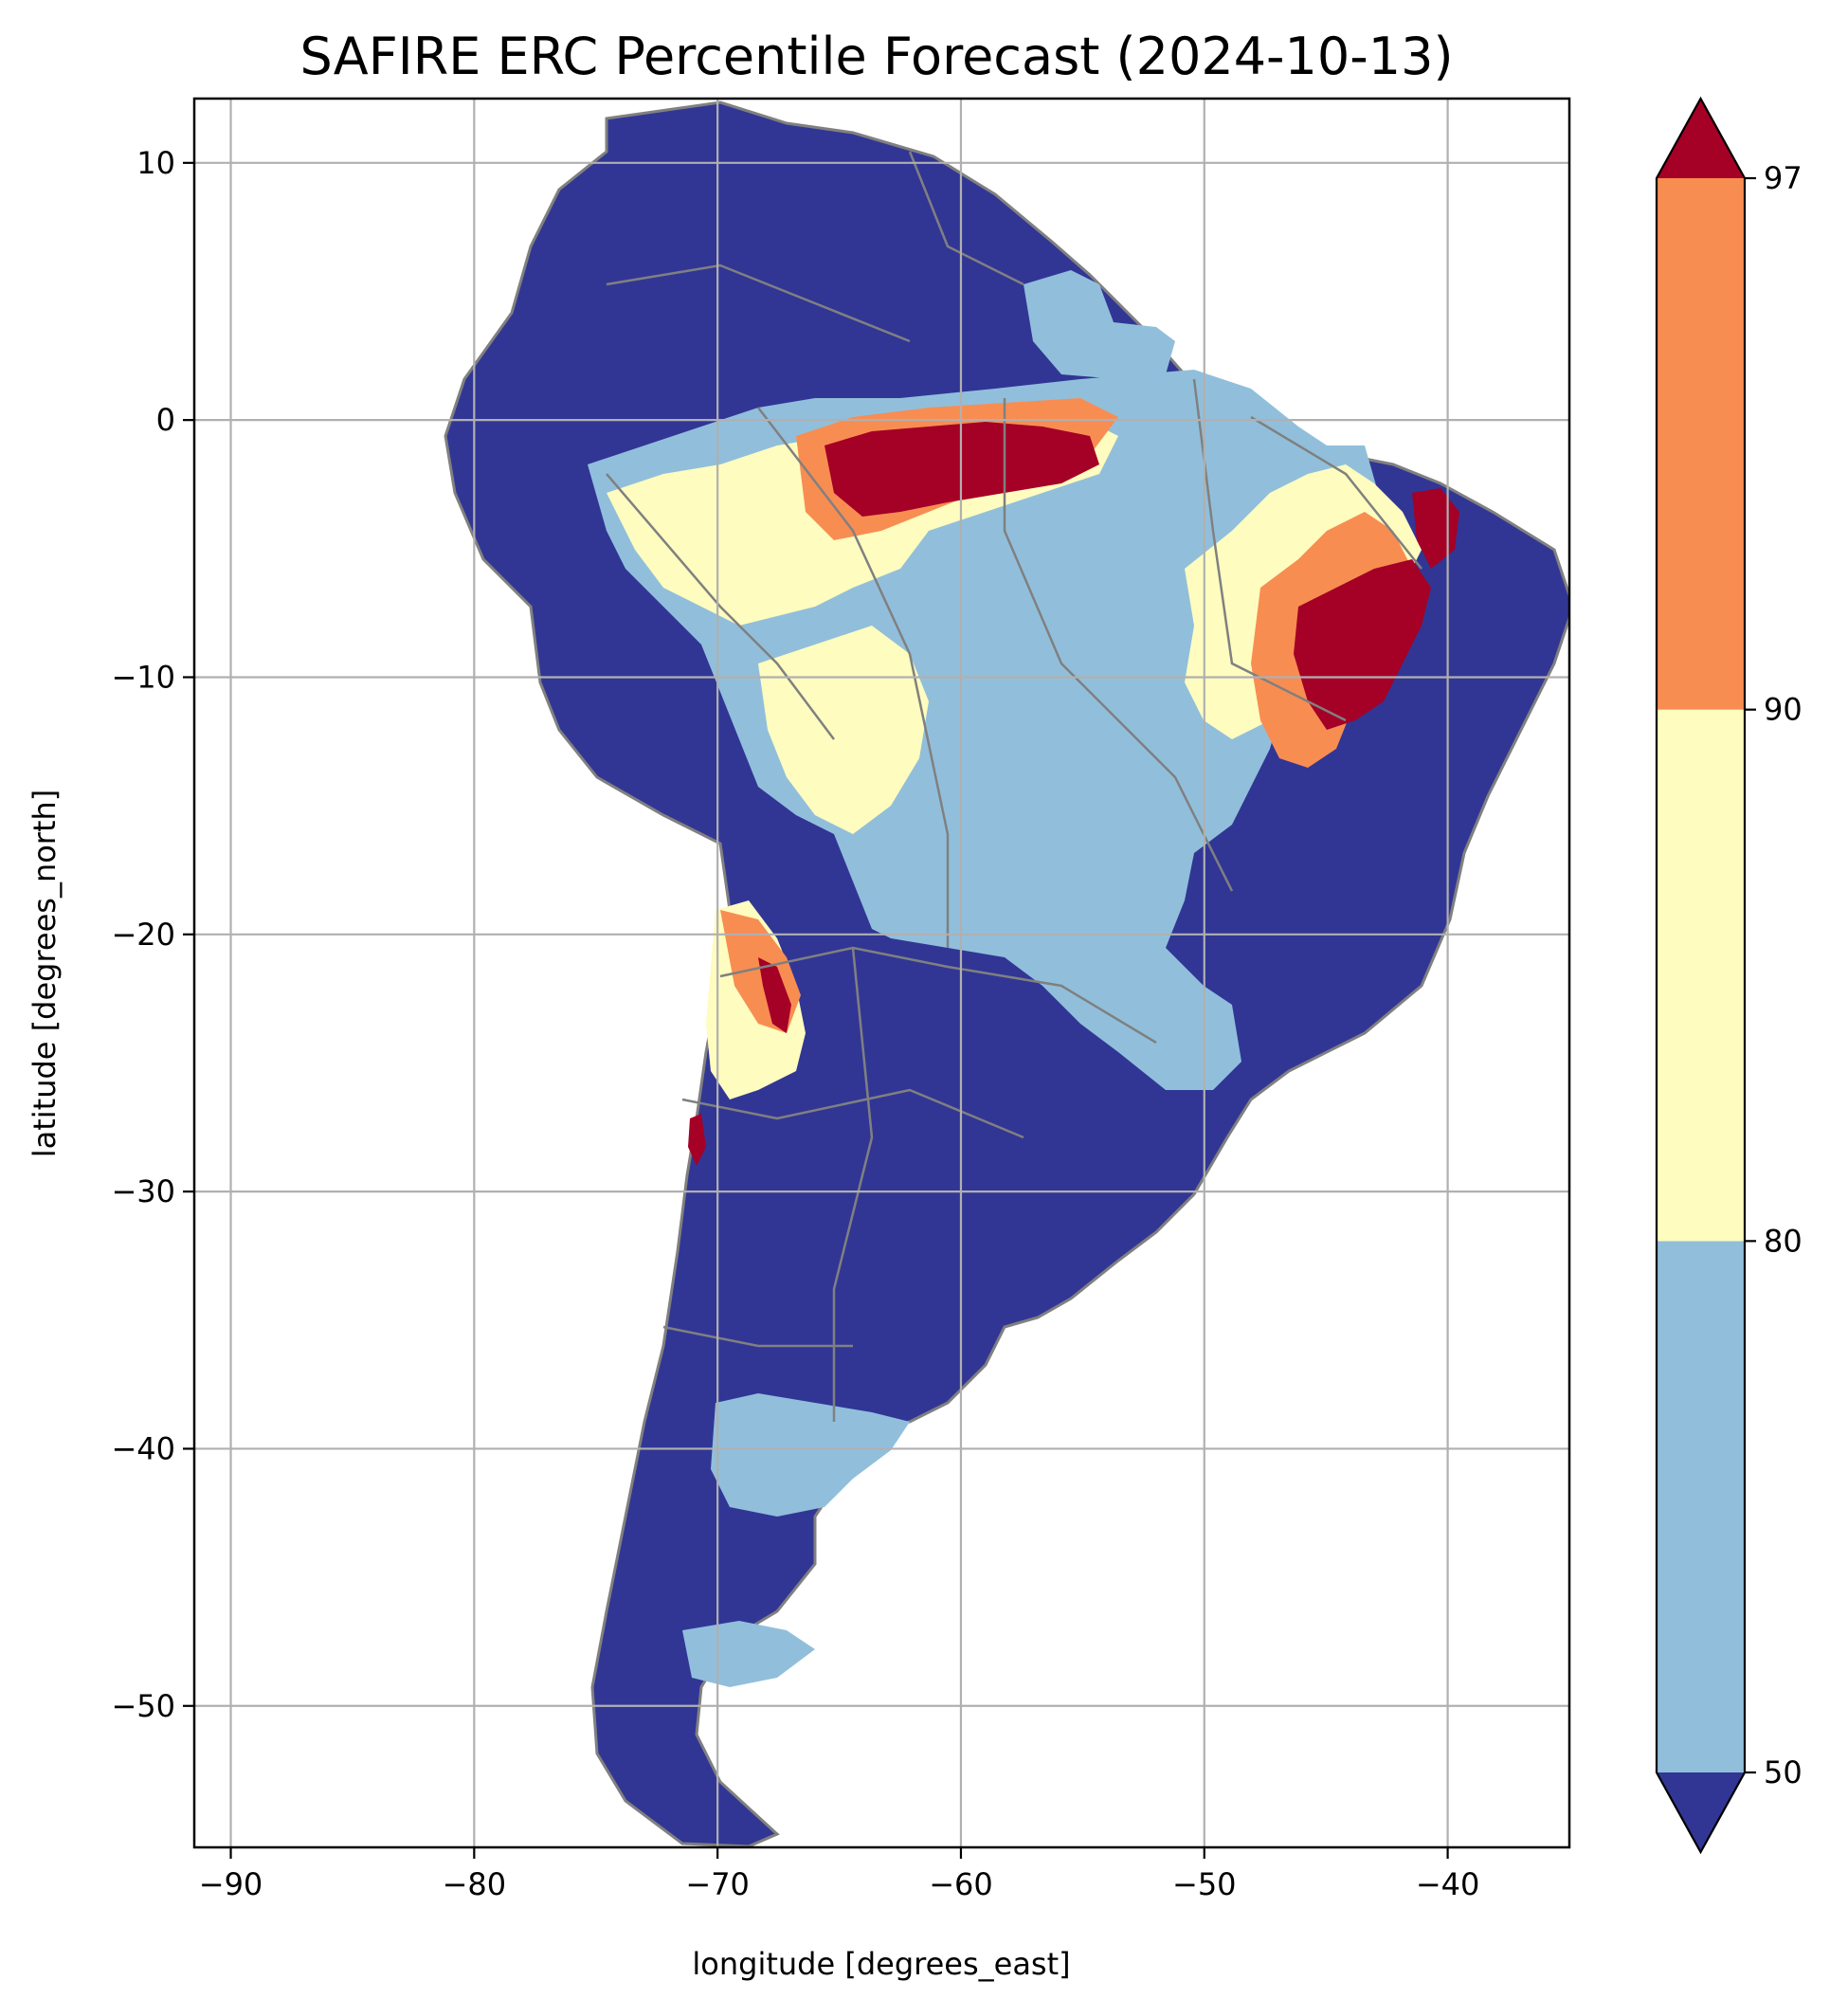 This screenshot has height=1999, width=1848. What do you see at coordinates (811, 1455) in the screenshot?
I see `region-50-80-patagonia` at bounding box center [811, 1455].